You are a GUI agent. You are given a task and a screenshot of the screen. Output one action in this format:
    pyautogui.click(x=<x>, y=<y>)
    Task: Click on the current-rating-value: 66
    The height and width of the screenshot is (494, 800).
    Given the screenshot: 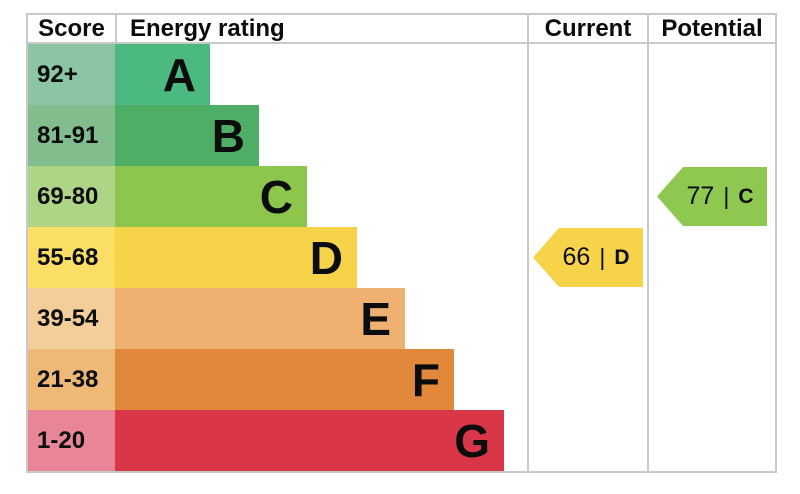 What is the action you would take?
    pyautogui.click(x=576, y=257)
    